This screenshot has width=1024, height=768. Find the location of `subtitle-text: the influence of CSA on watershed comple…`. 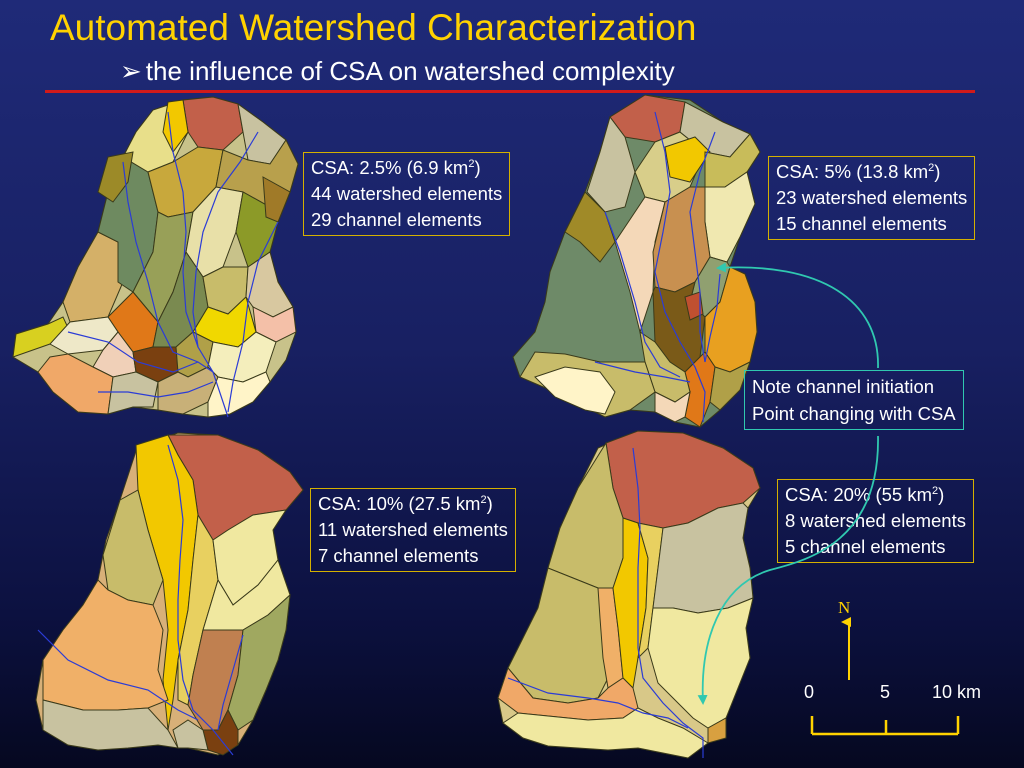

subtitle-text: the influence of CSA on watershed comple… is located at coordinates (410, 71).